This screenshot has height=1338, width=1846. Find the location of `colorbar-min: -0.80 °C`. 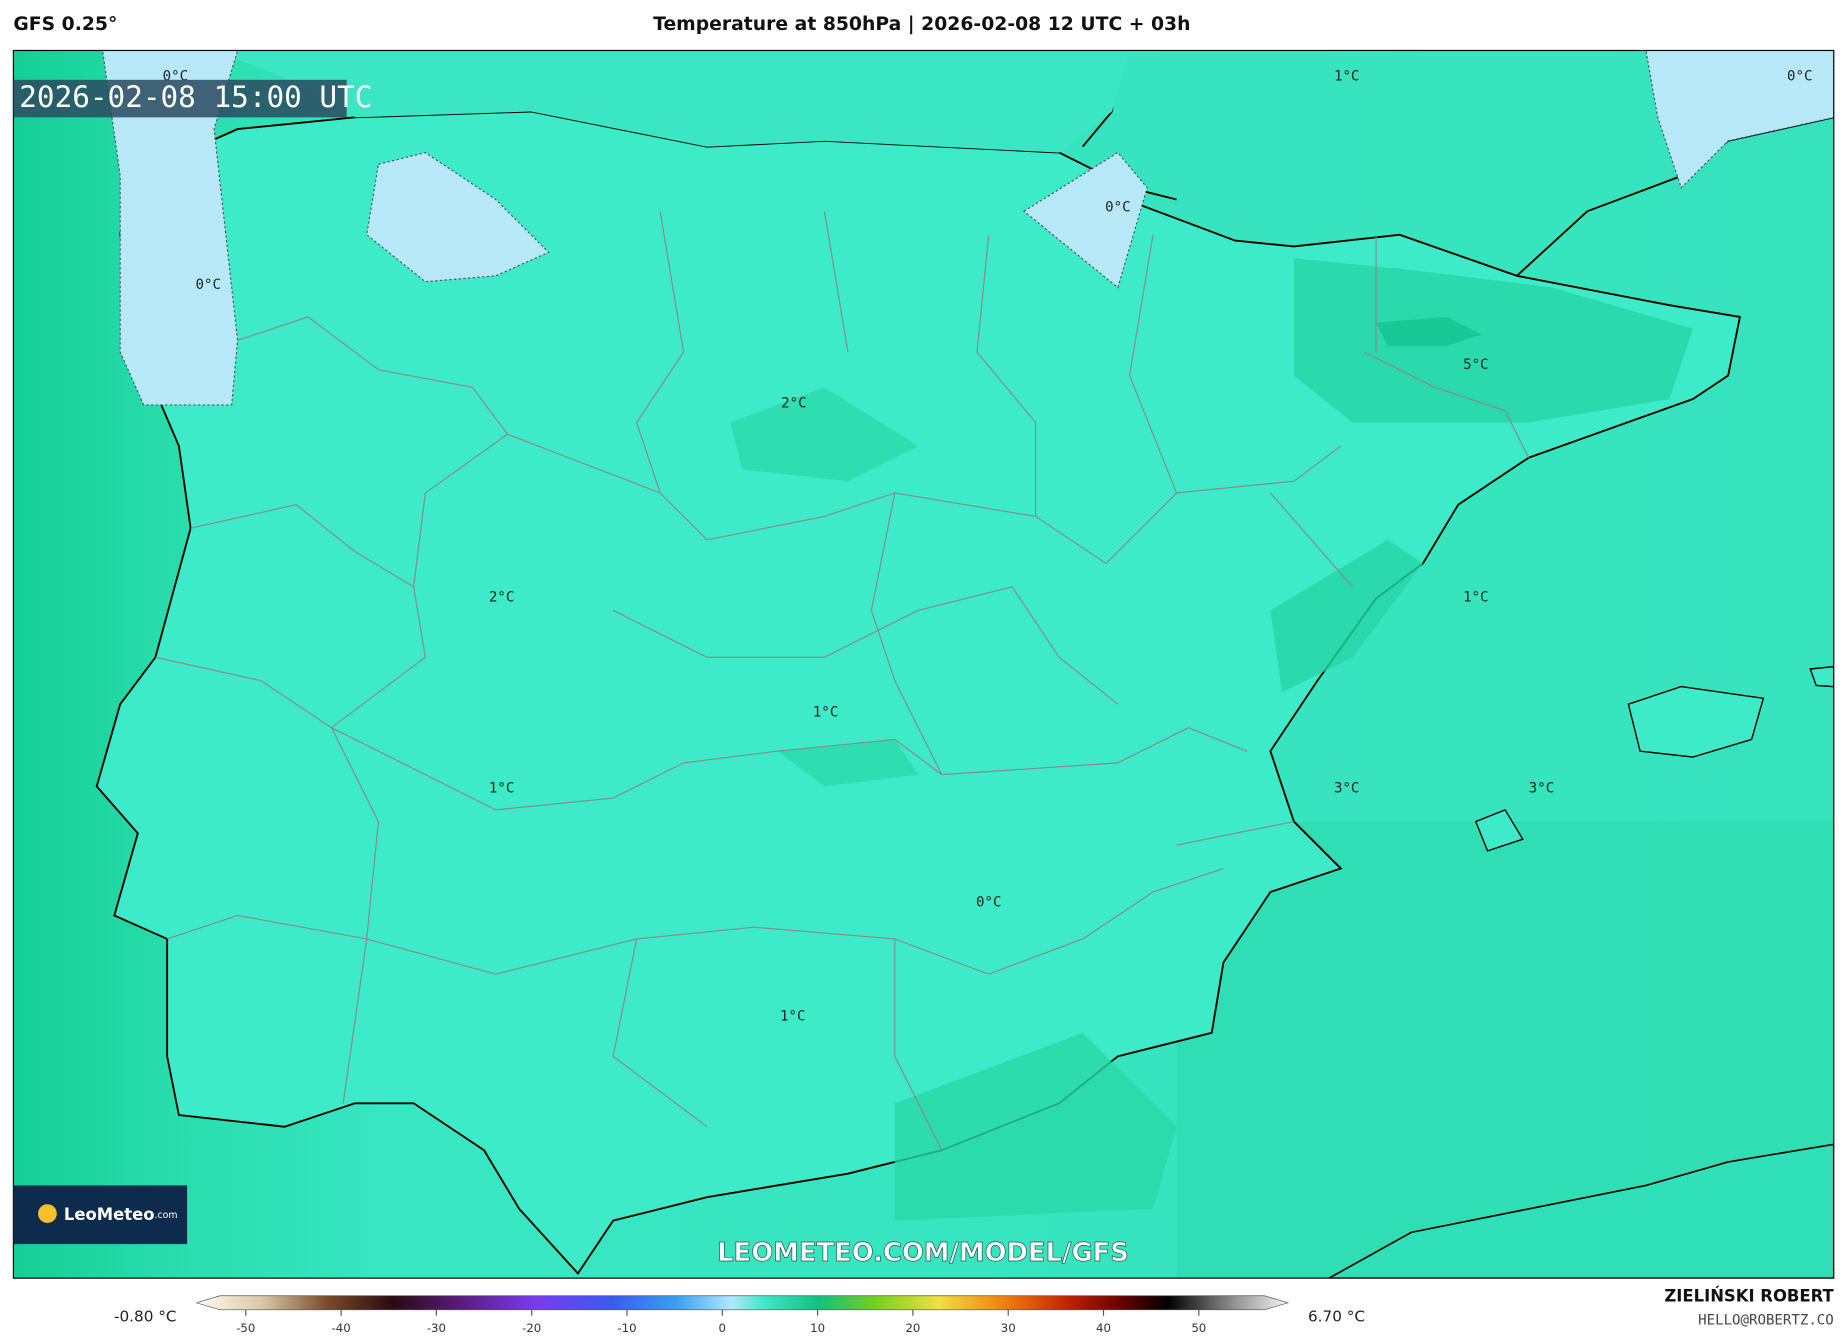

colorbar-min: -0.80 °C is located at coordinates (145, 1316).